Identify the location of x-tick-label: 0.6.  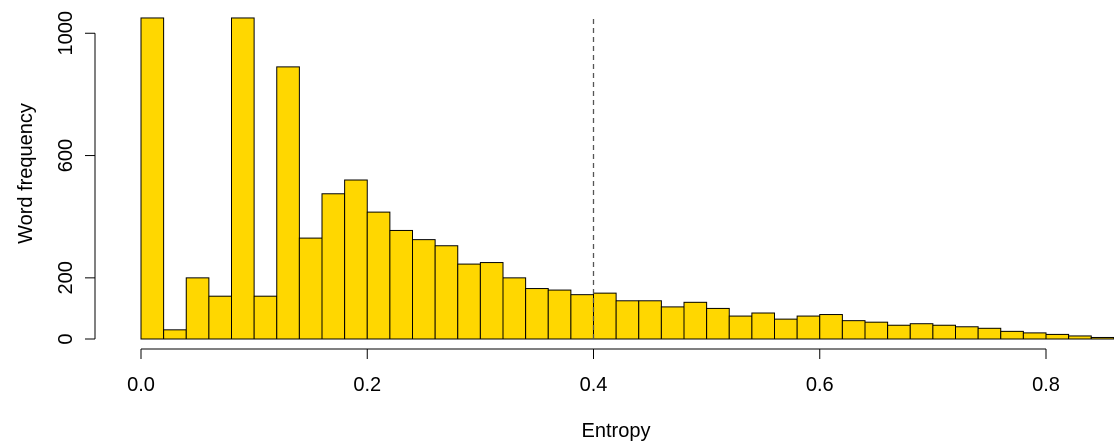
(820, 385).